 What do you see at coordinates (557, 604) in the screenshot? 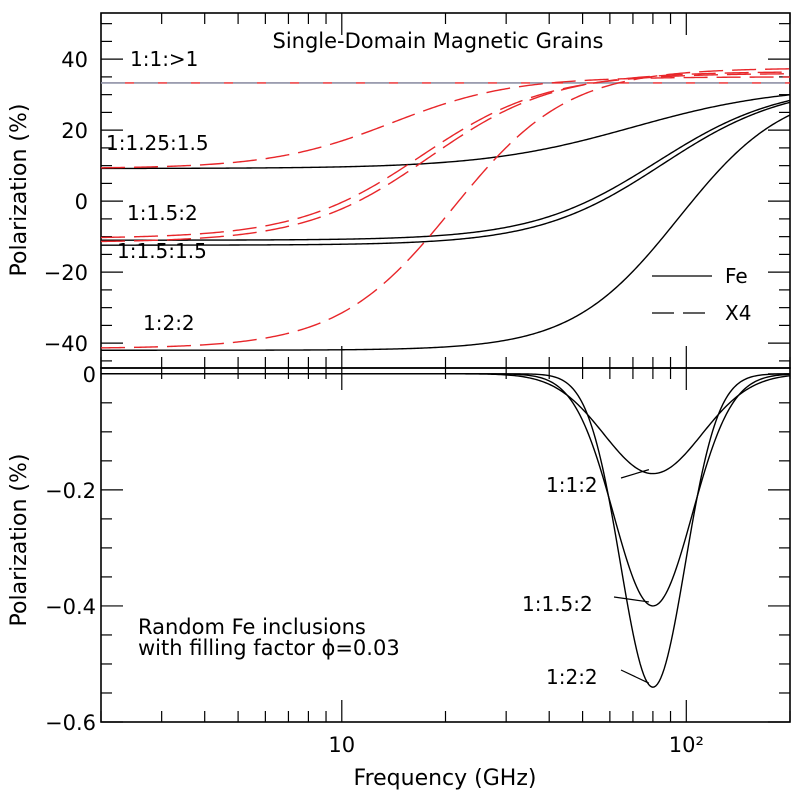
I see `bottom-annotation: 1:1.5:2` at bounding box center [557, 604].